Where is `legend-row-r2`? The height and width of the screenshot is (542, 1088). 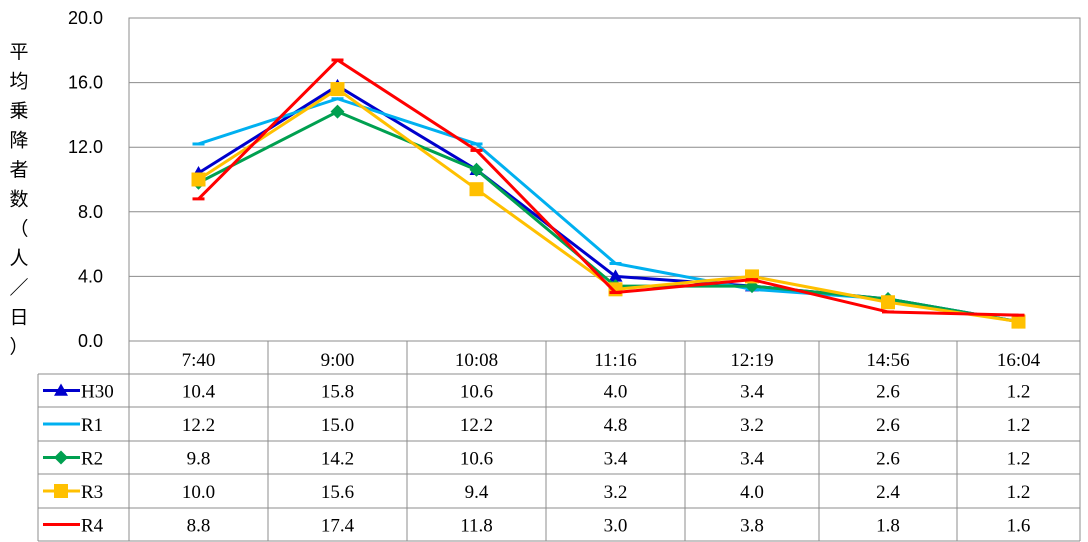
legend-row-r2 is located at coordinates (61, 457).